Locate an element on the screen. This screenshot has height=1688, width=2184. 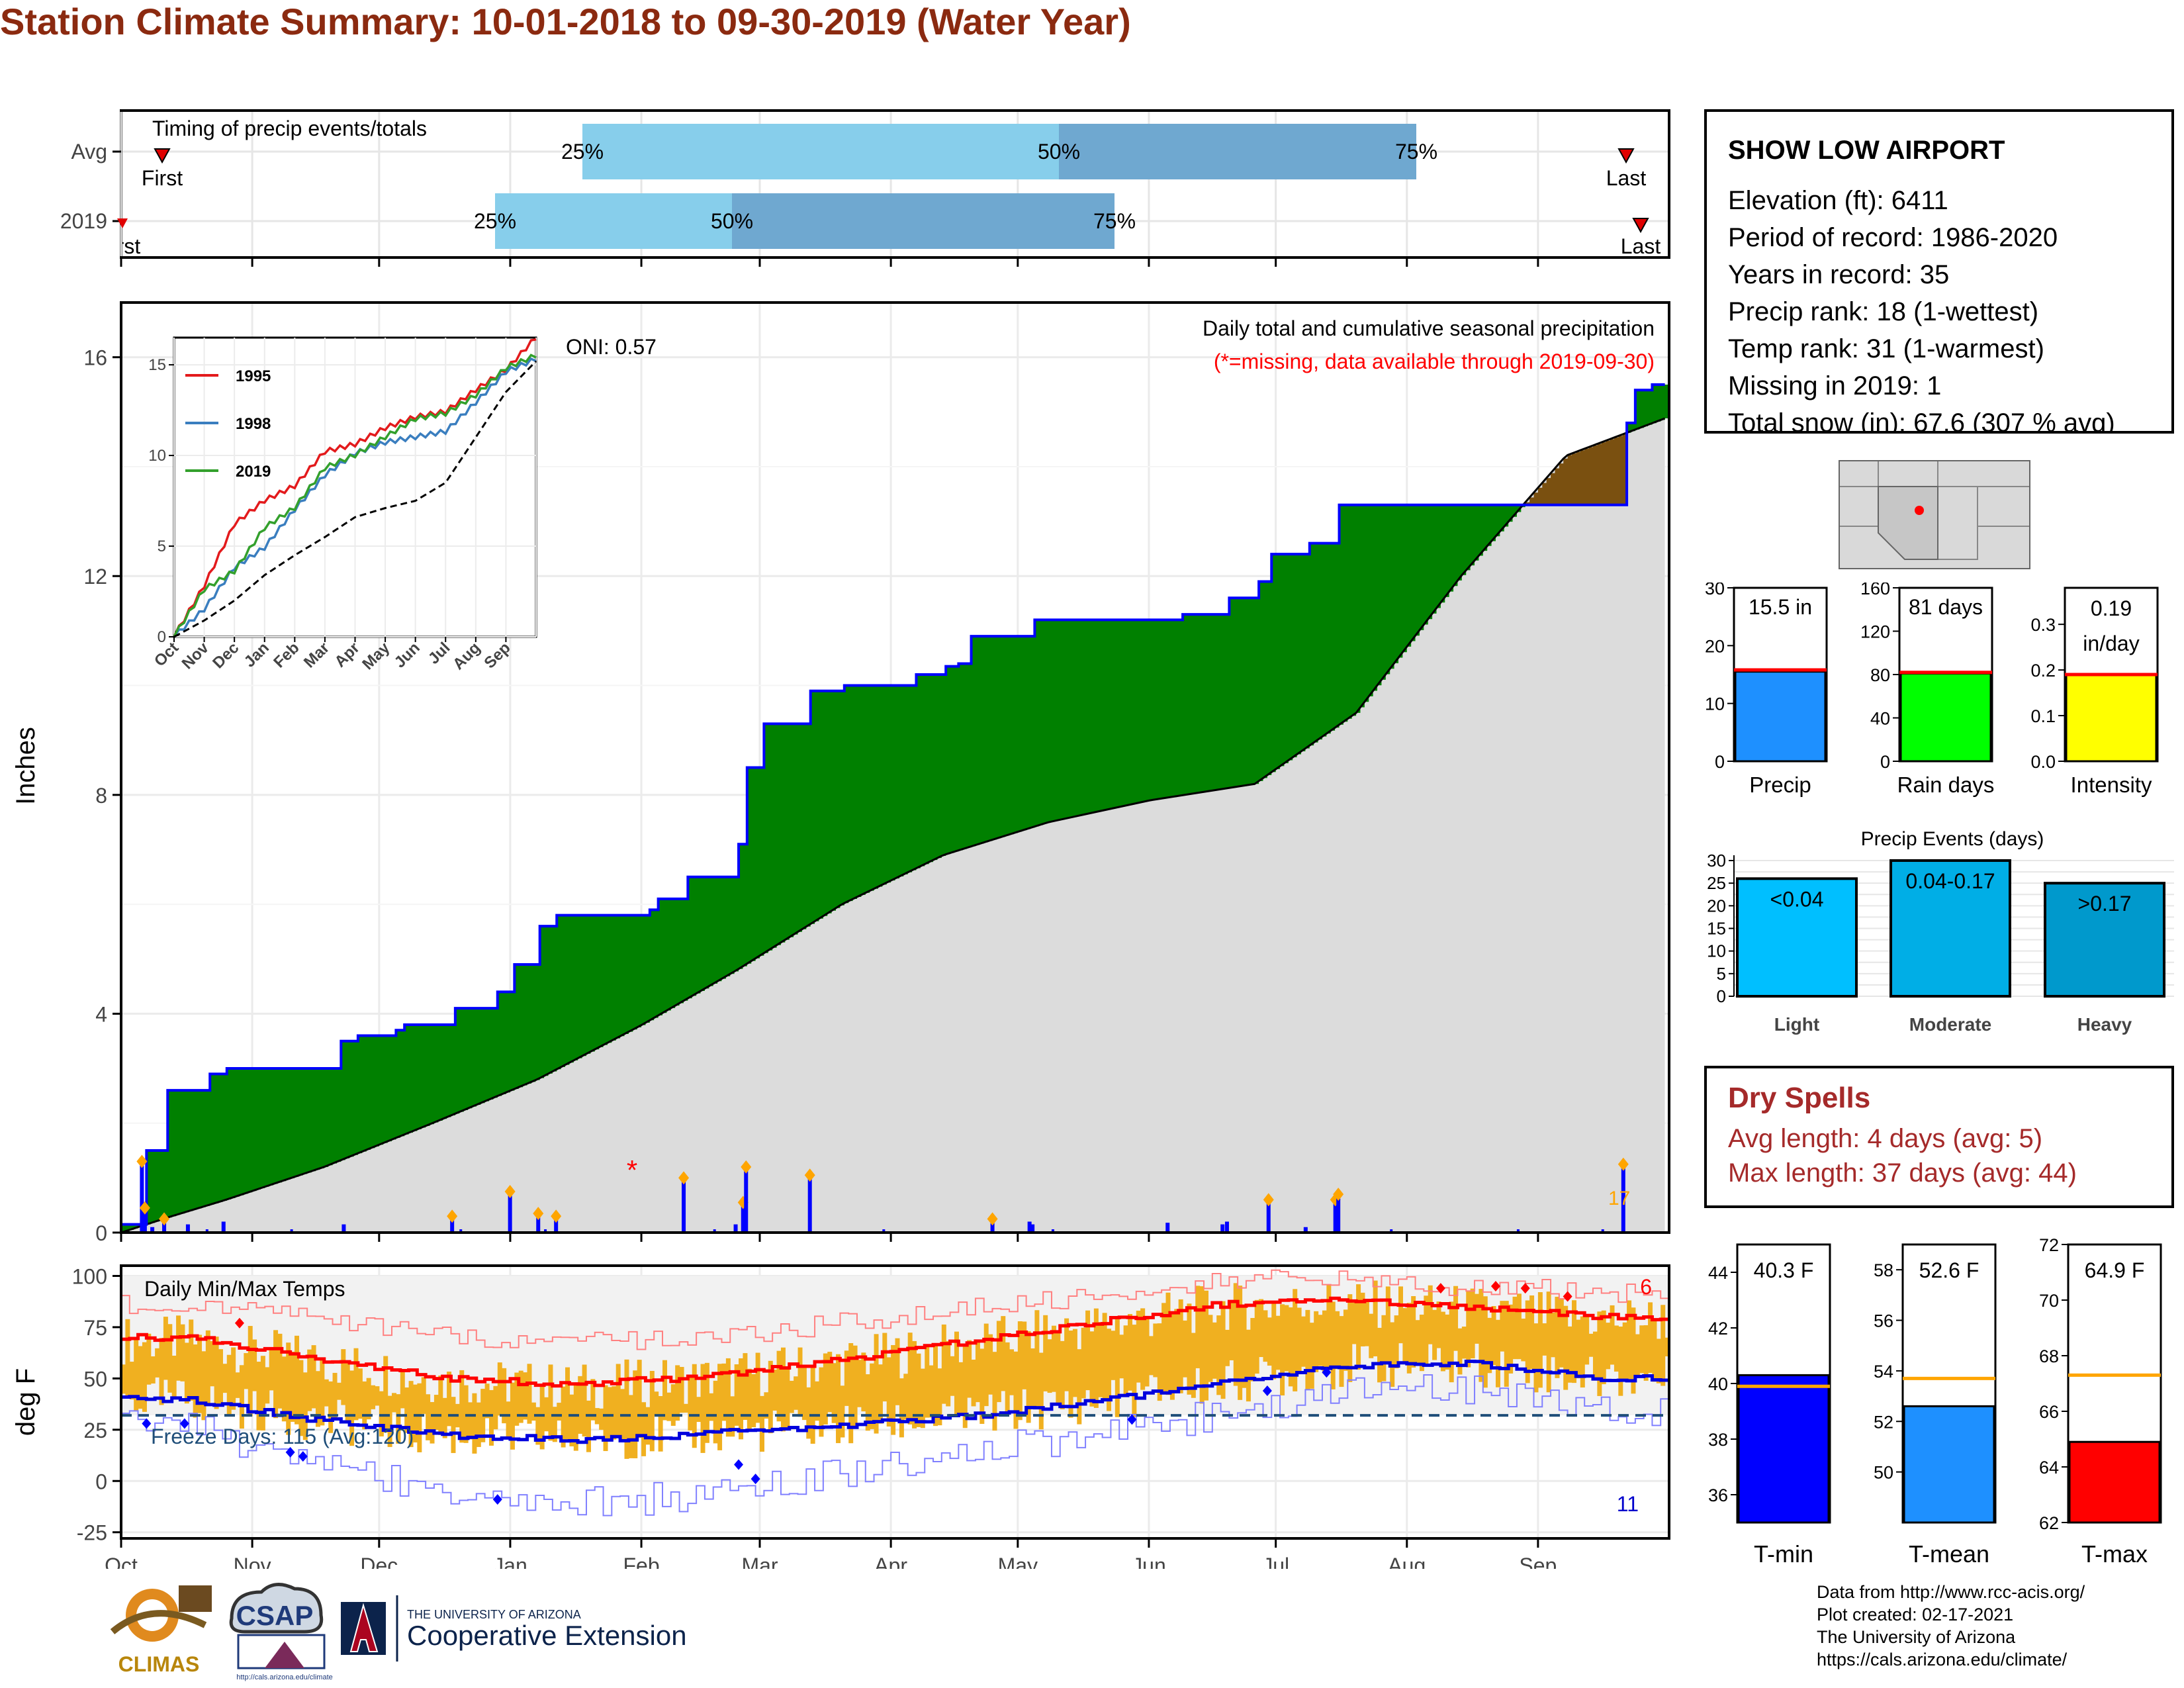
hot-count-label: 6 is located at coordinates (1646, 1287).